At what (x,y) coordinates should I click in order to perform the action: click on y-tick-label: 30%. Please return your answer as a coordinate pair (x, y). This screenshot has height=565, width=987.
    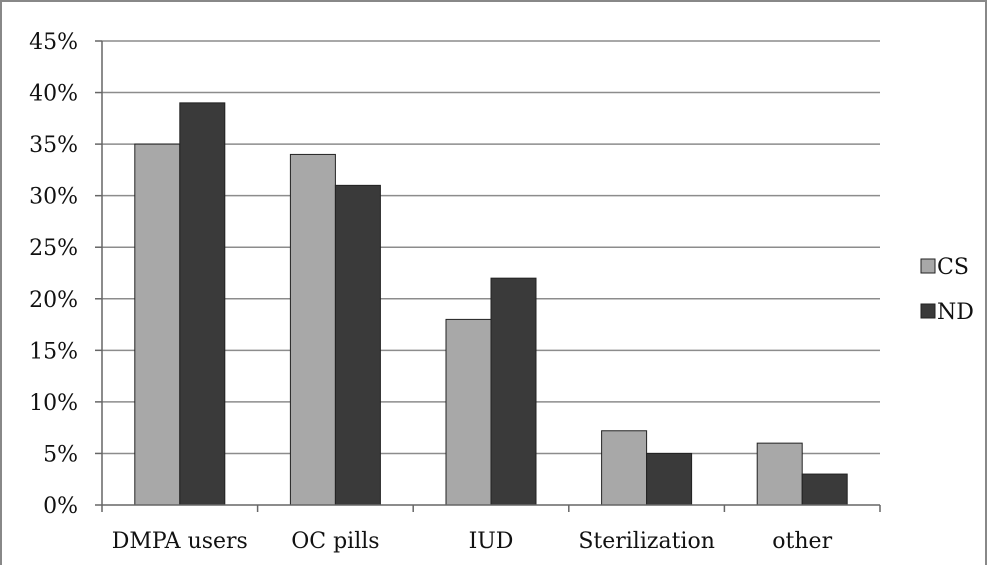
    Looking at the image, I should click on (53, 197).